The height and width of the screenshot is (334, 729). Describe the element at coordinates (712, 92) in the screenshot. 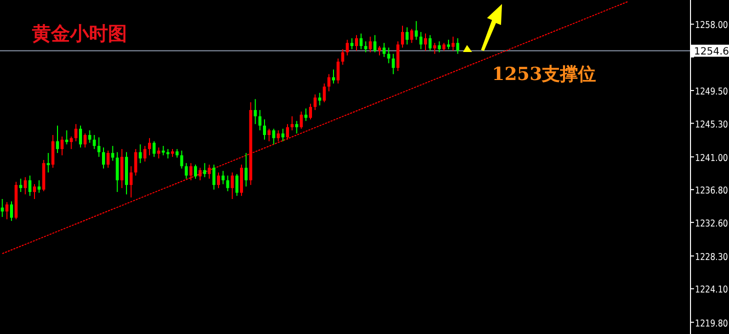

I see `y-tick-label: 1249.50` at that location.